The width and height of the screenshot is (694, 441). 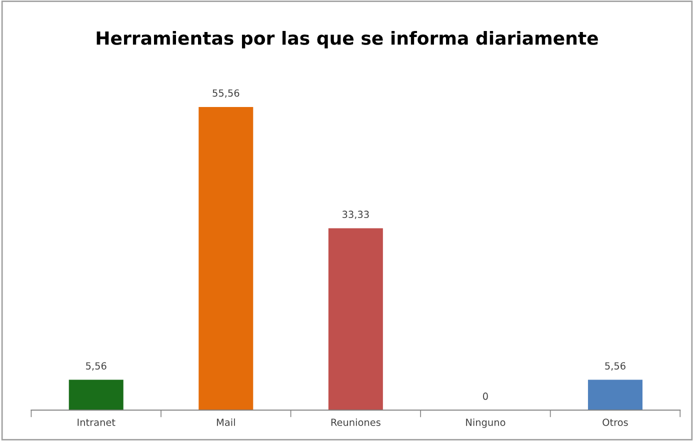 I want to click on x-tick-label: Mail, so click(x=225, y=422).